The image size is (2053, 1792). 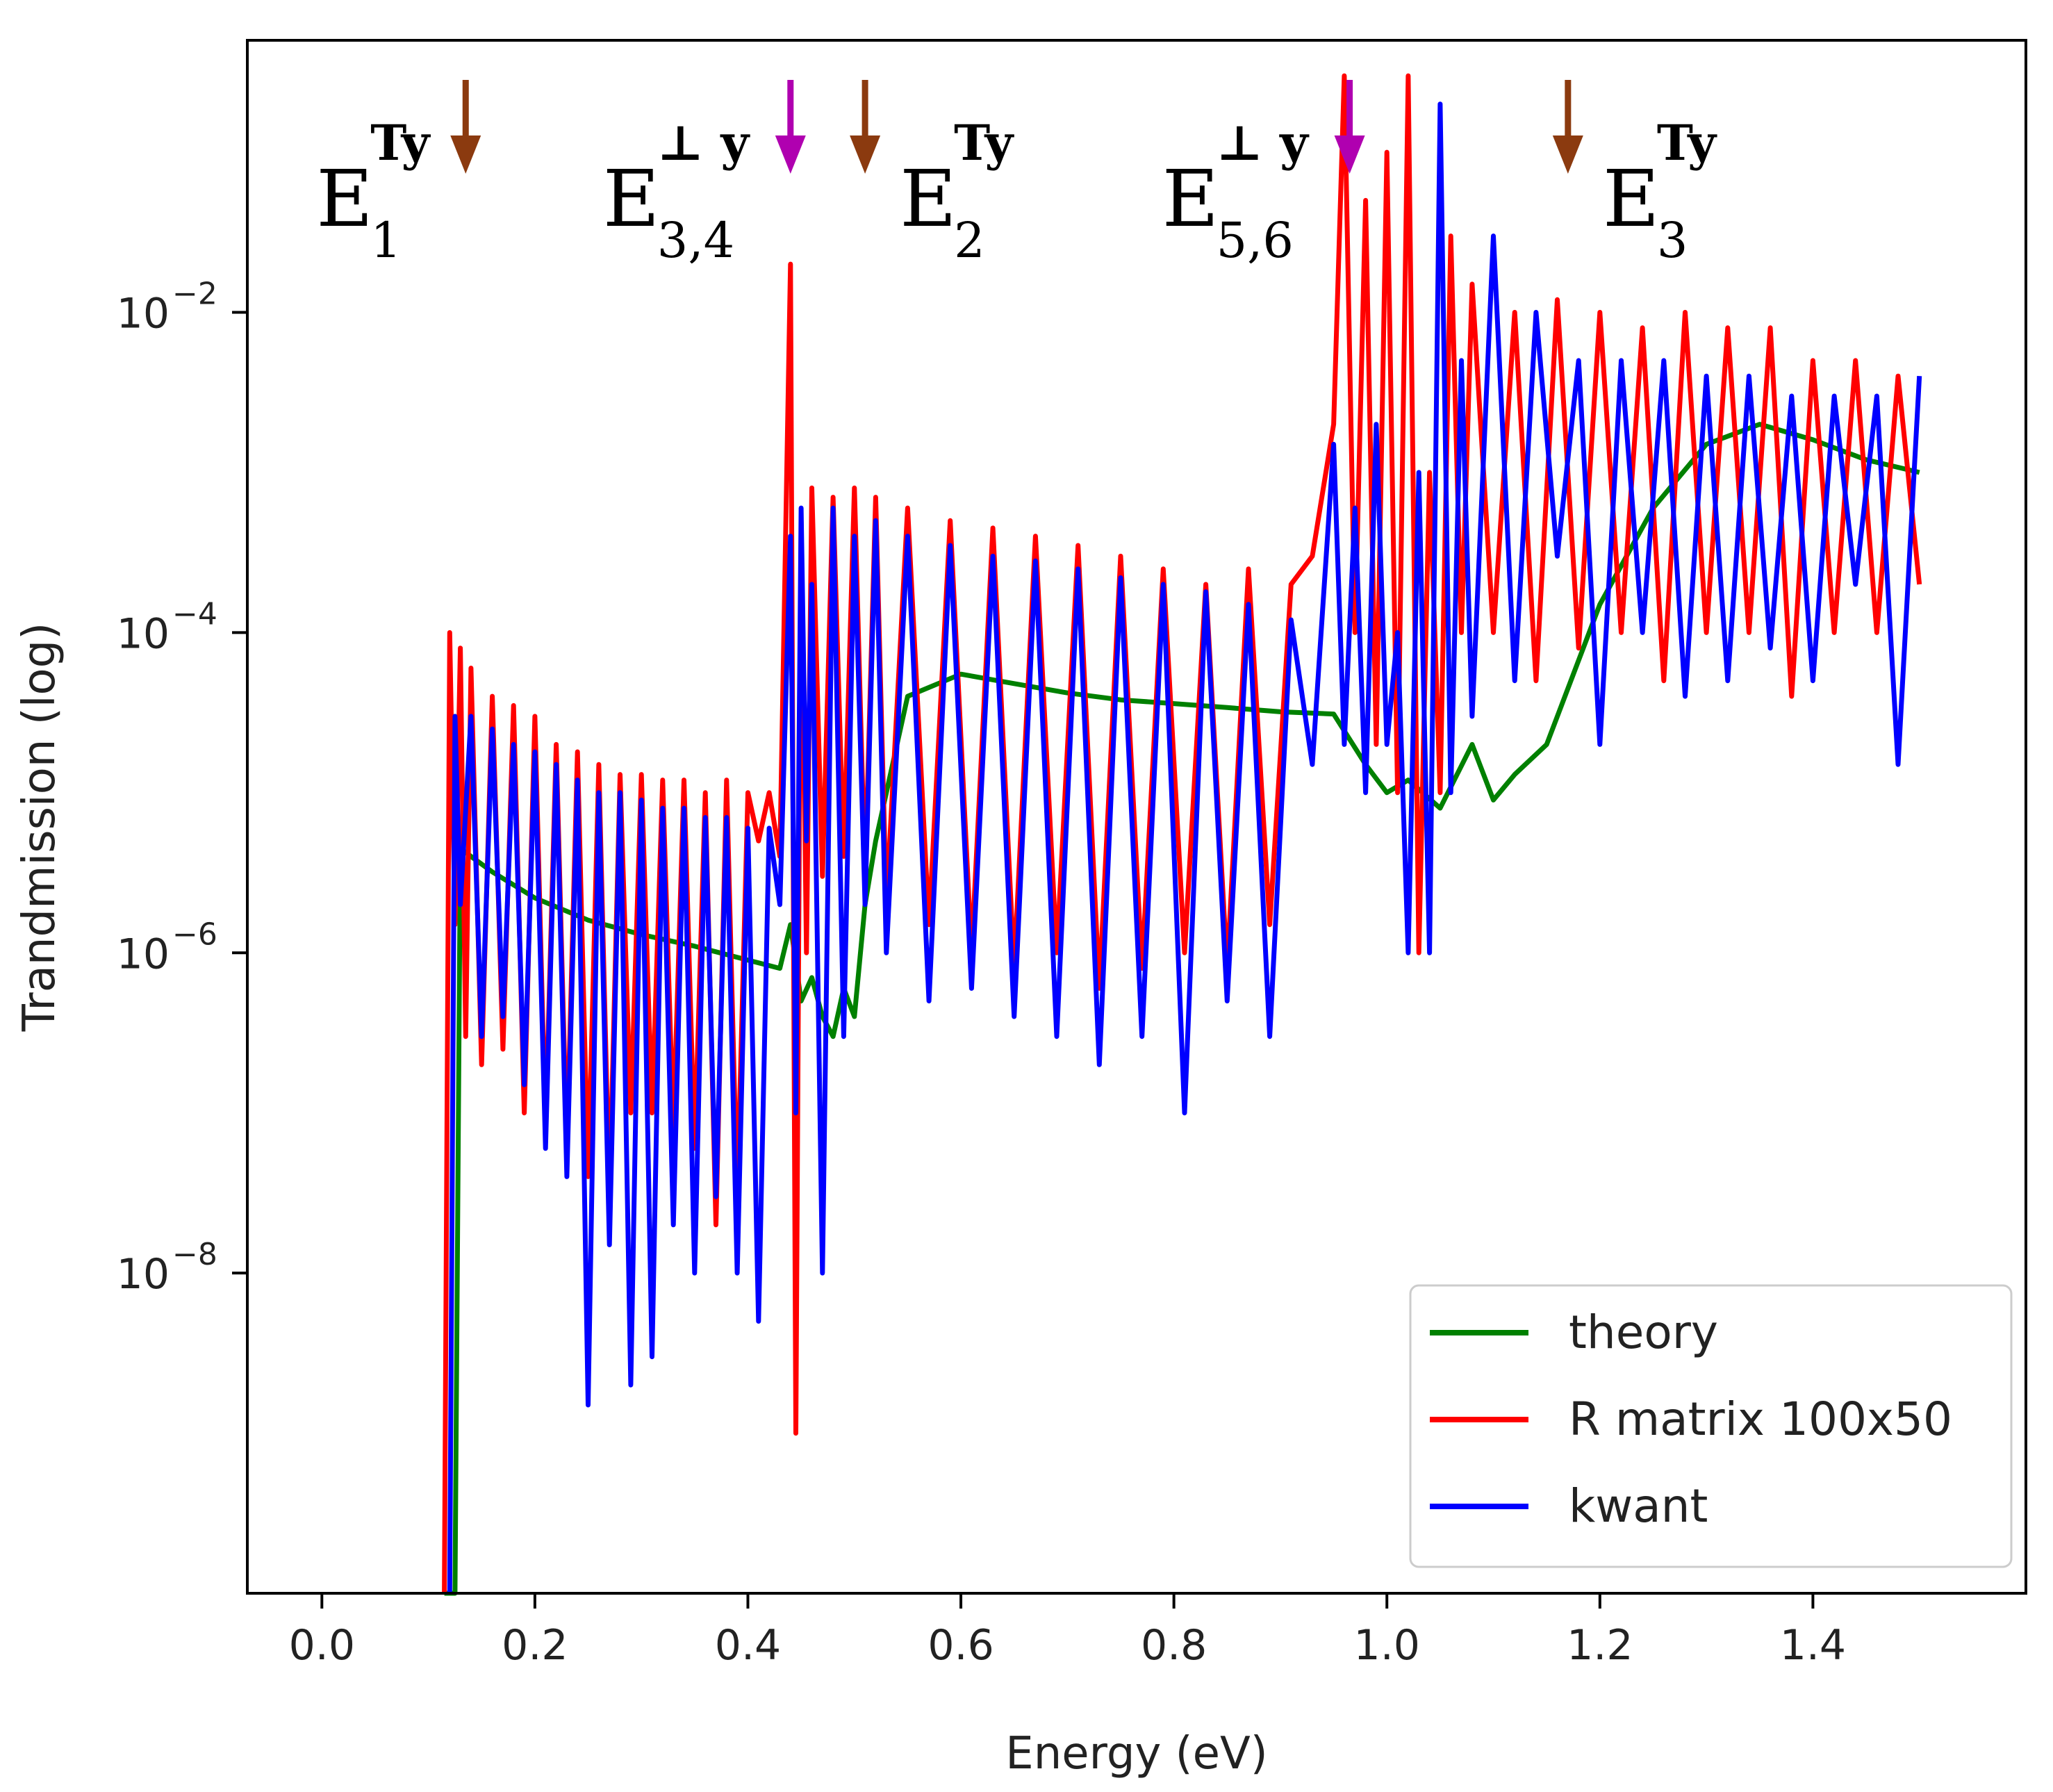 What do you see at coordinates (748, 1646) in the screenshot?
I see `x-tick-label: 0.4` at bounding box center [748, 1646].